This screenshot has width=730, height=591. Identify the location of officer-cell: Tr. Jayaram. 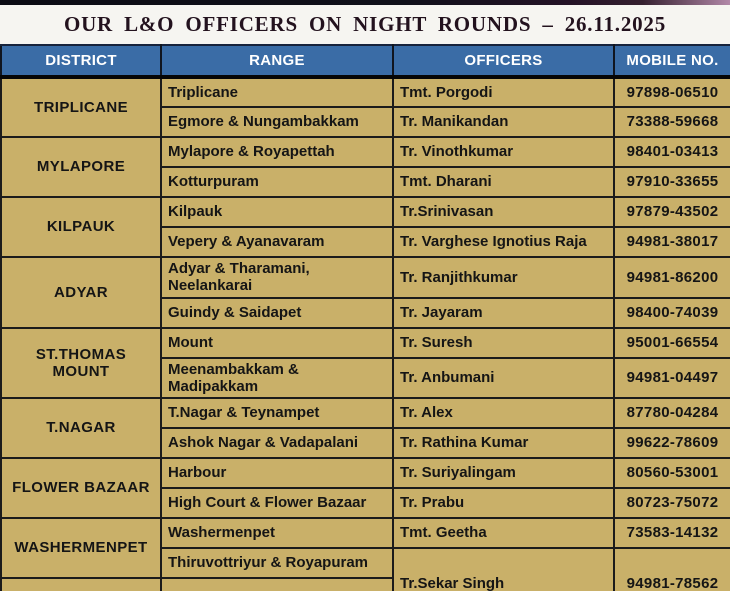
(503, 312).